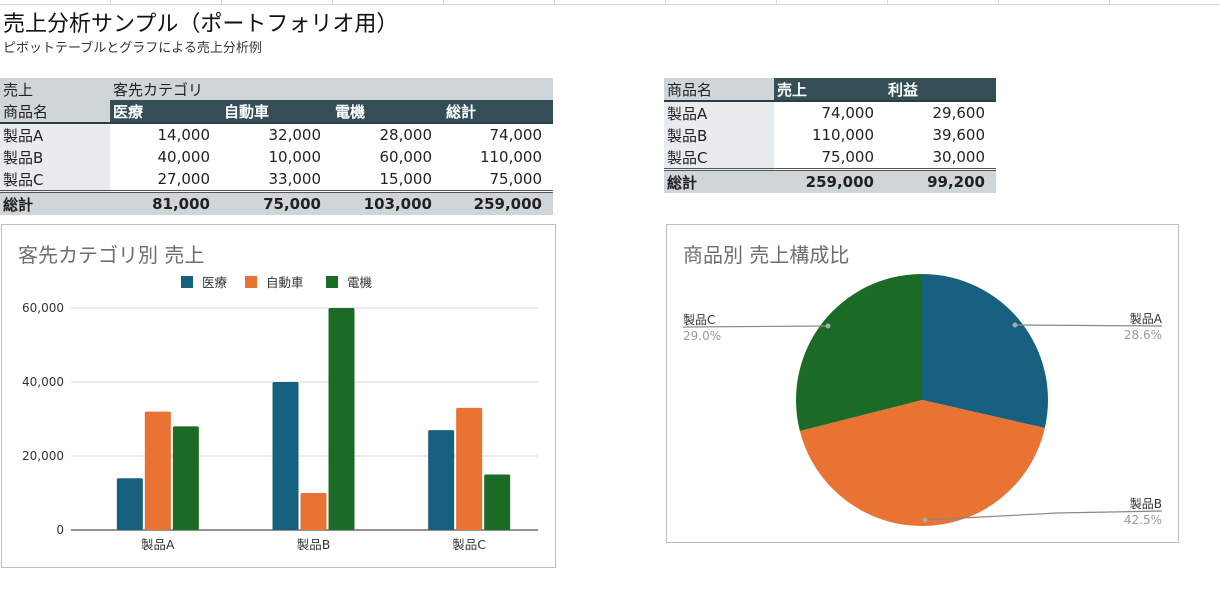 The height and width of the screenshot is (596, 1220). Describe the element at coordinates (43, 308) in the screenshot. I see `y-tick-label: 60,000` at that location.